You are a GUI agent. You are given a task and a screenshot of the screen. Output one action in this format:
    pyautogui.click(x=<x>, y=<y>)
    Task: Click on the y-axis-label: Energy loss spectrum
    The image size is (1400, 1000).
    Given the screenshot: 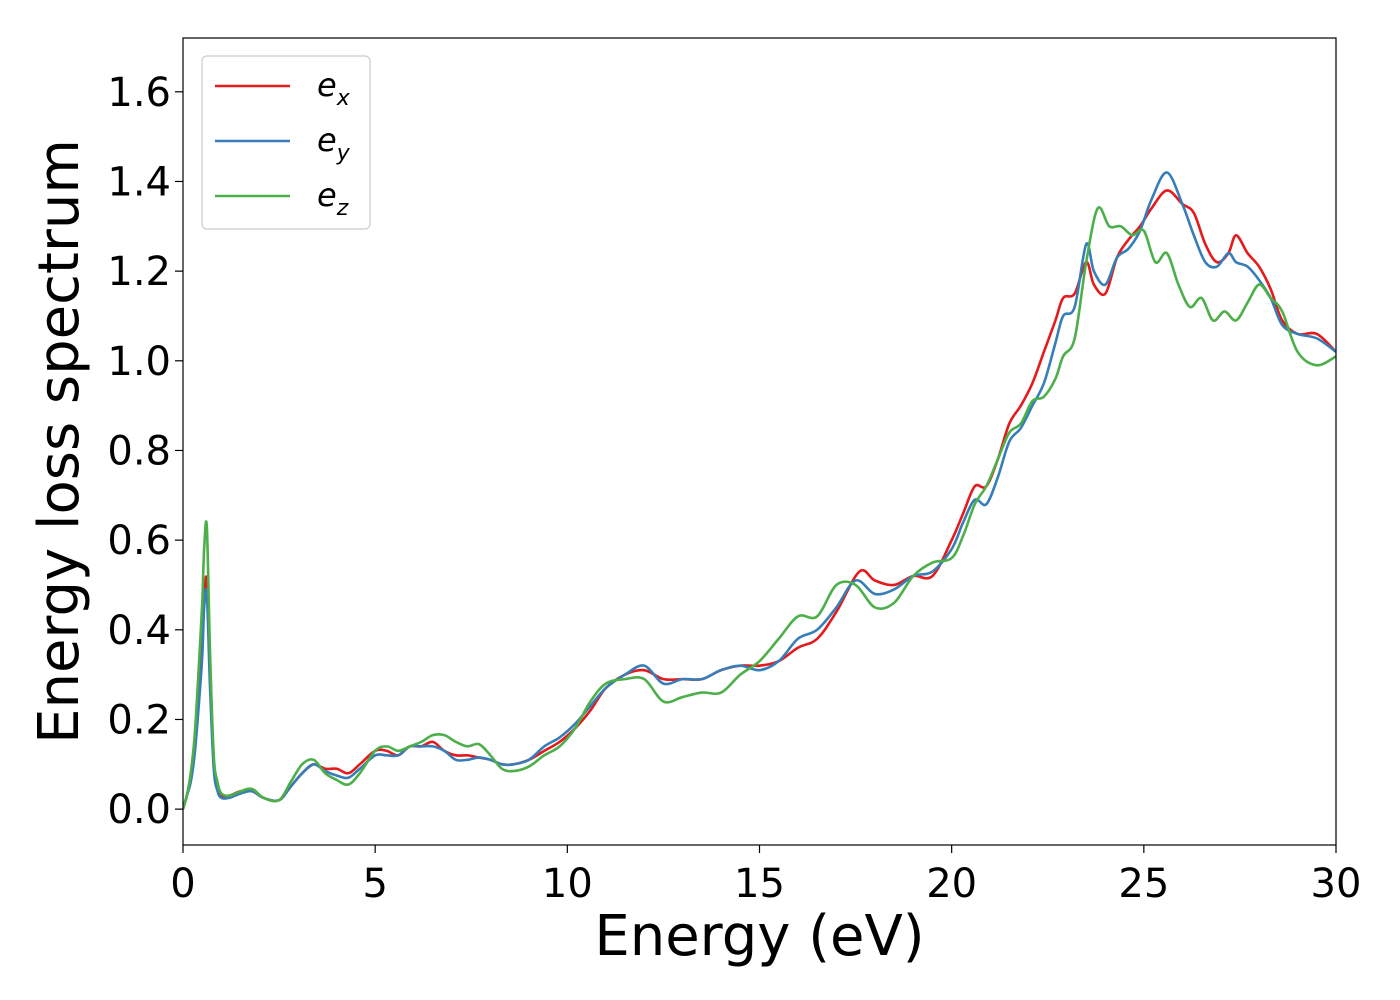 What is the action you would take?
    pyautogui.click(x=59, y=441)
    